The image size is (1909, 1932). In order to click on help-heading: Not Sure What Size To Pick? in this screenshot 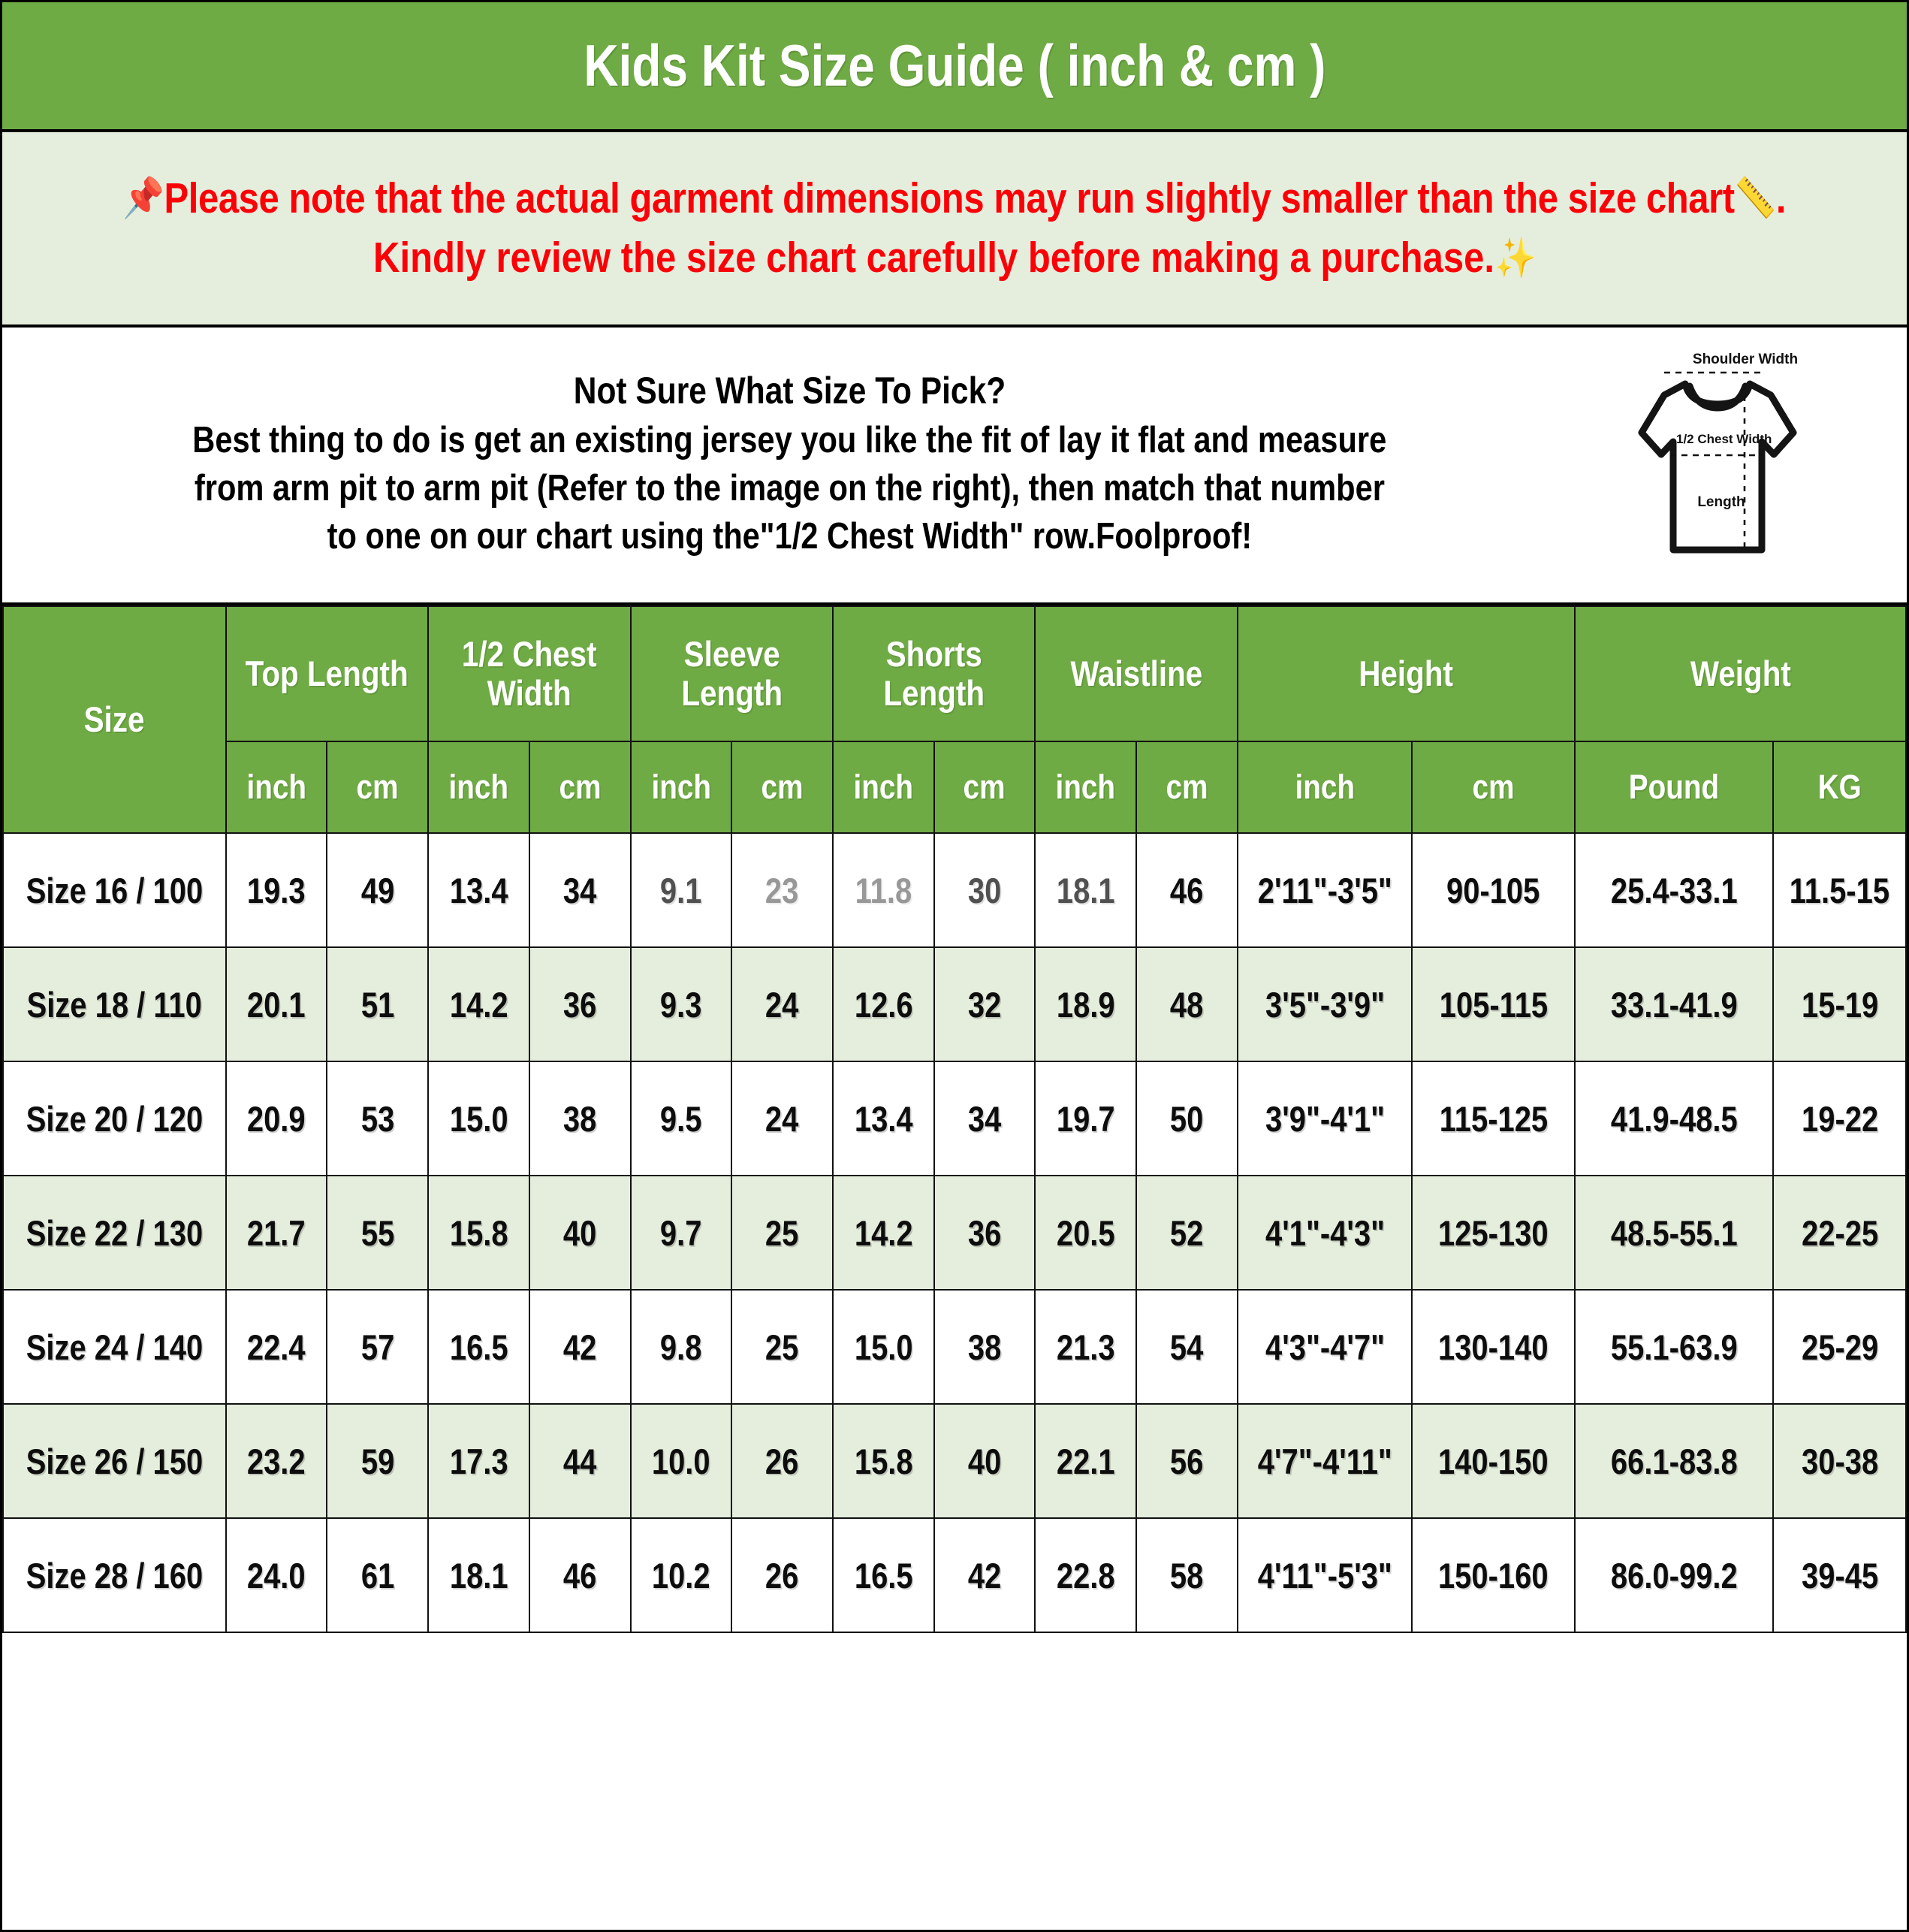, I will do `click(789, 391)`.